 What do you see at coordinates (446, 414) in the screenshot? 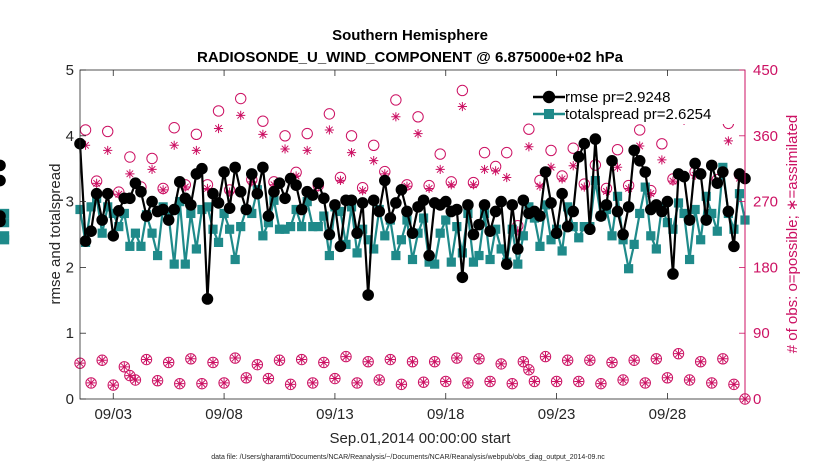
I see `x-tick-label: 09/18` at bounding box center [446, 414].